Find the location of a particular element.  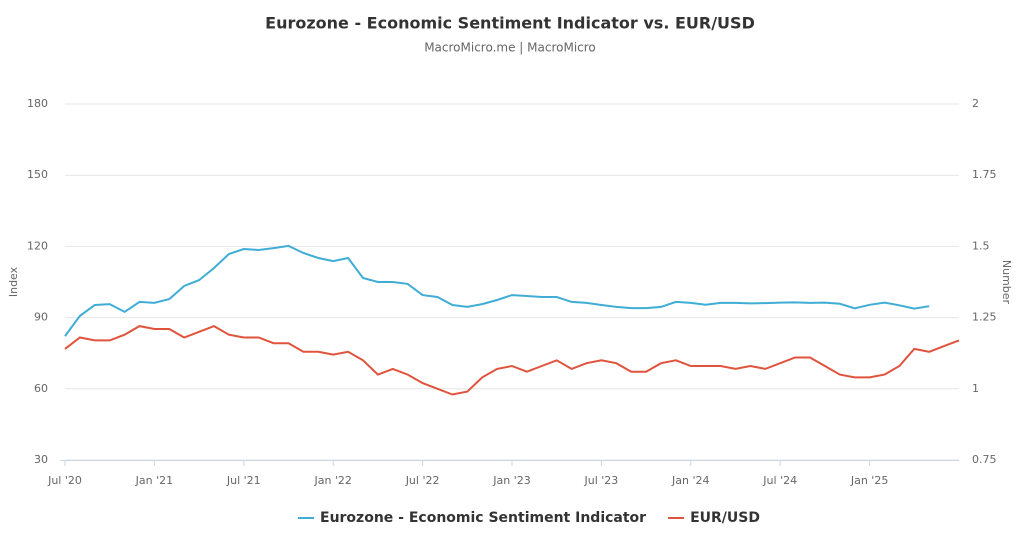

x-tick-label: Jul '22 is located at coordinates (422, 480).